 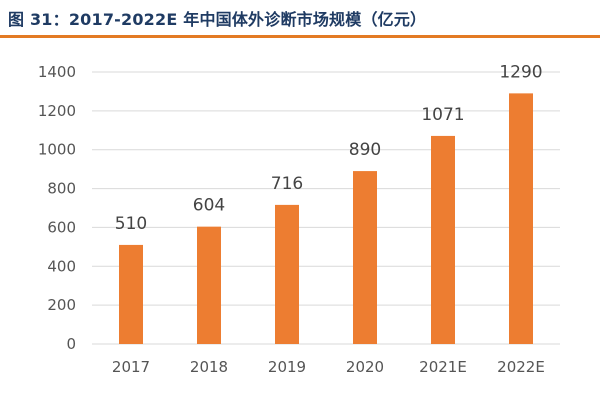 What do you see at coordinates (57, 72) in the screenshot?
I see `y-tick-label: 1400` at bounding box center [57, 72].